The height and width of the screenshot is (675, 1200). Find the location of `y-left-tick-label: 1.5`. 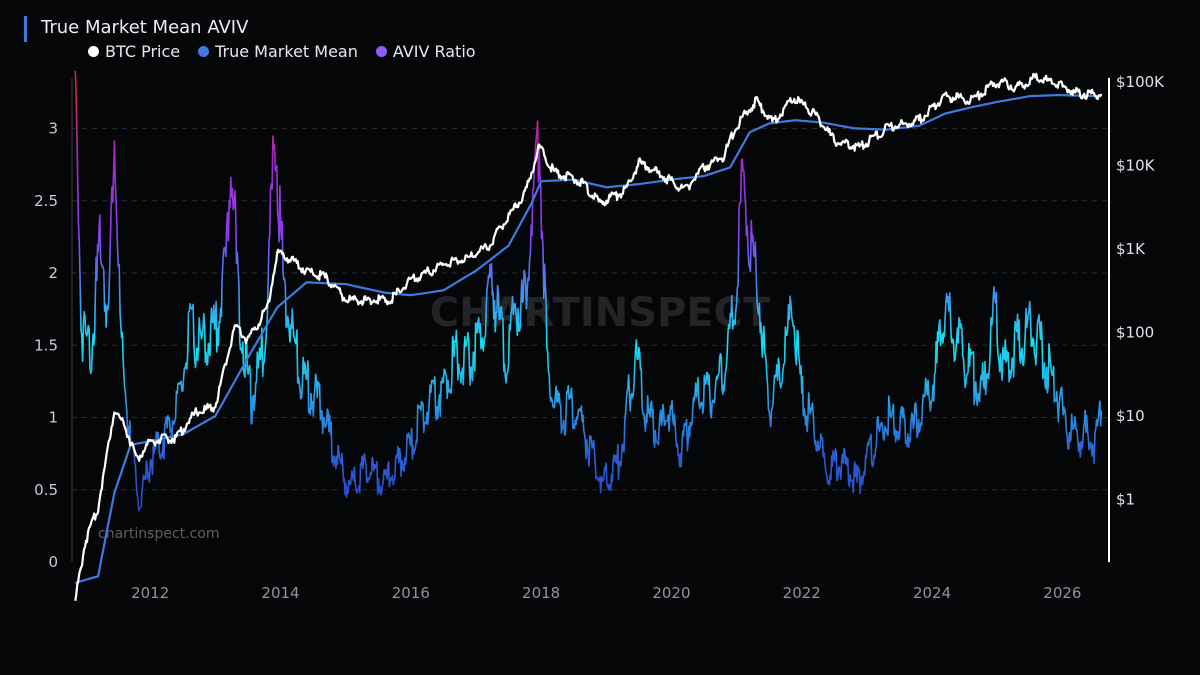

y-left-tick-label: 1.5 is located at coordinates (46, 345).